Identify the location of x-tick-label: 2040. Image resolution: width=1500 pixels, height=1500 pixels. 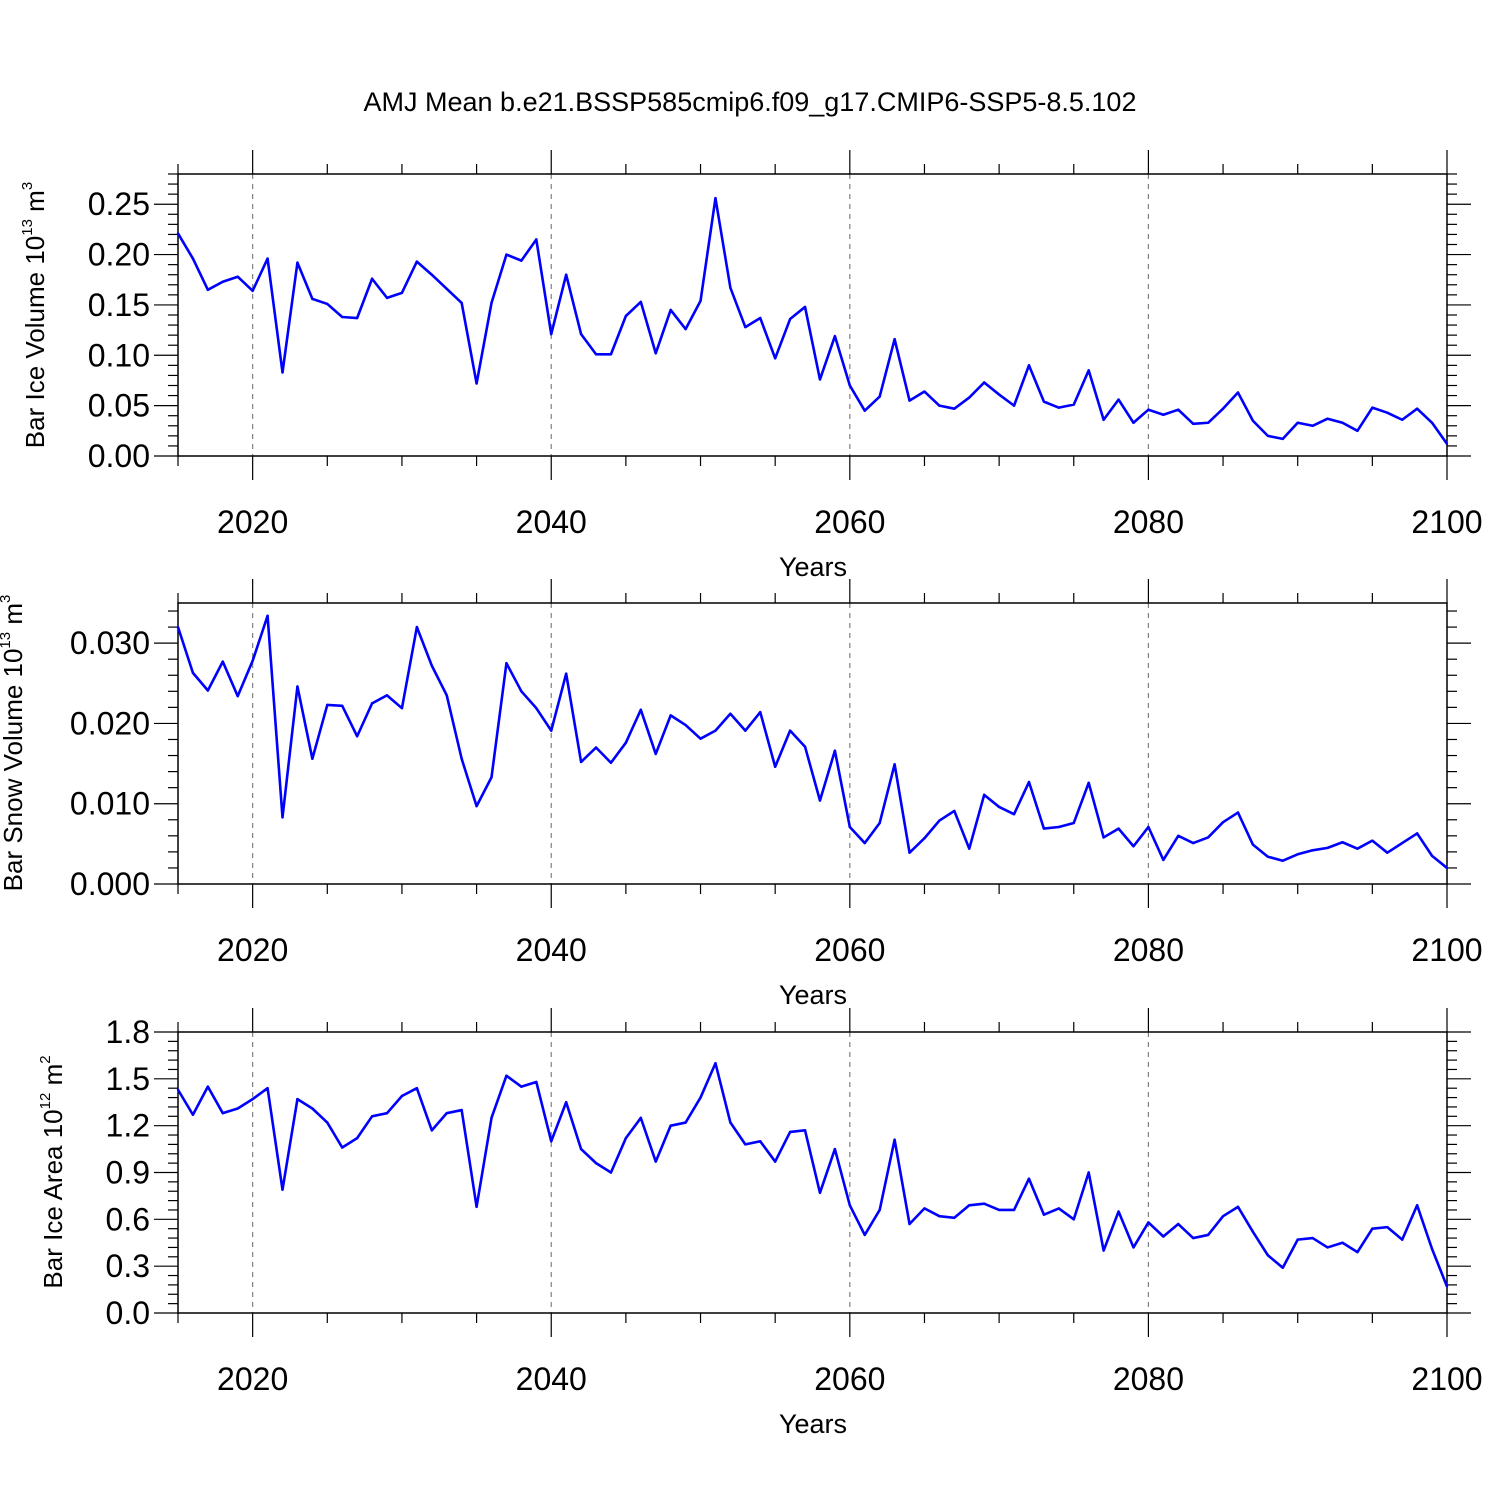
(551, 1379).